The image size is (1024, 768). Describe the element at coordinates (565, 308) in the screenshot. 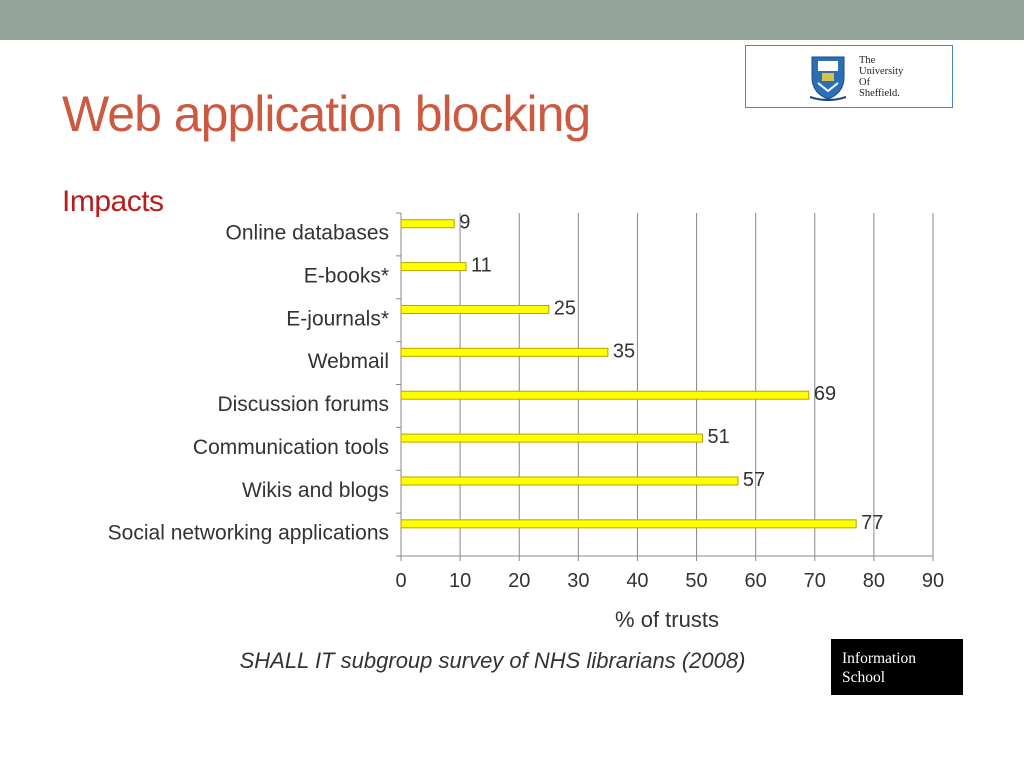

I see `data-label: 25` at that location.